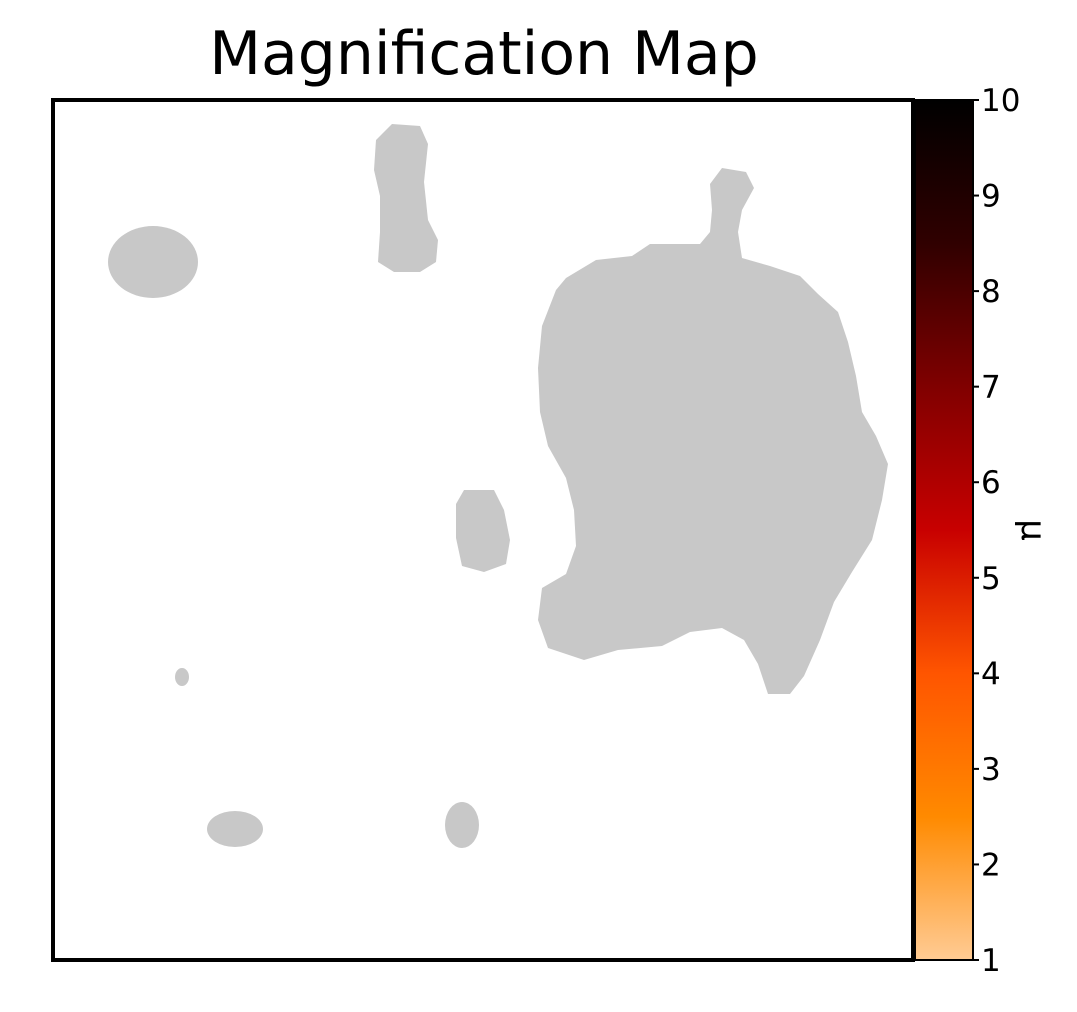  I want to click on region-tiny-dot, so click(182, 677).